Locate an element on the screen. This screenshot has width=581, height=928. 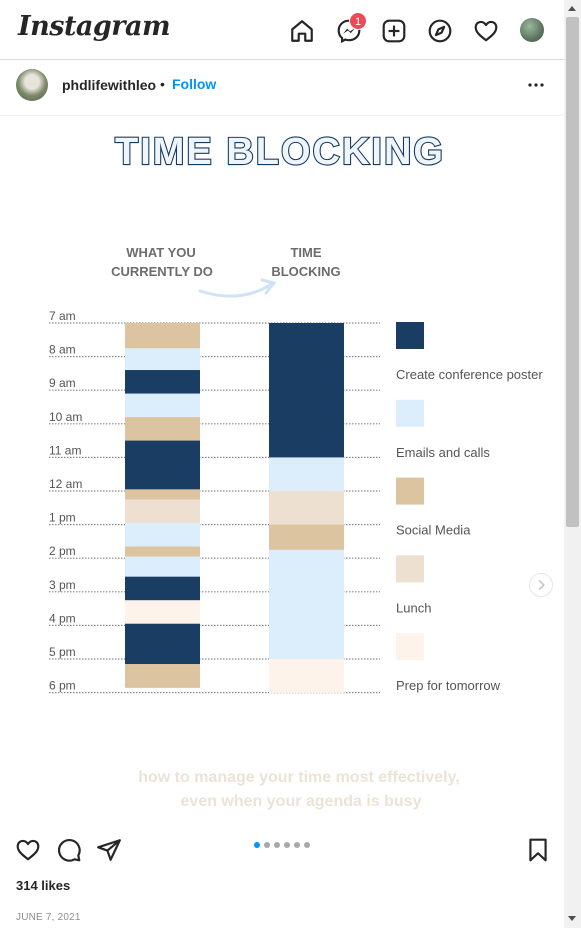
page-scrollbar is located at coordinates (572, 464).